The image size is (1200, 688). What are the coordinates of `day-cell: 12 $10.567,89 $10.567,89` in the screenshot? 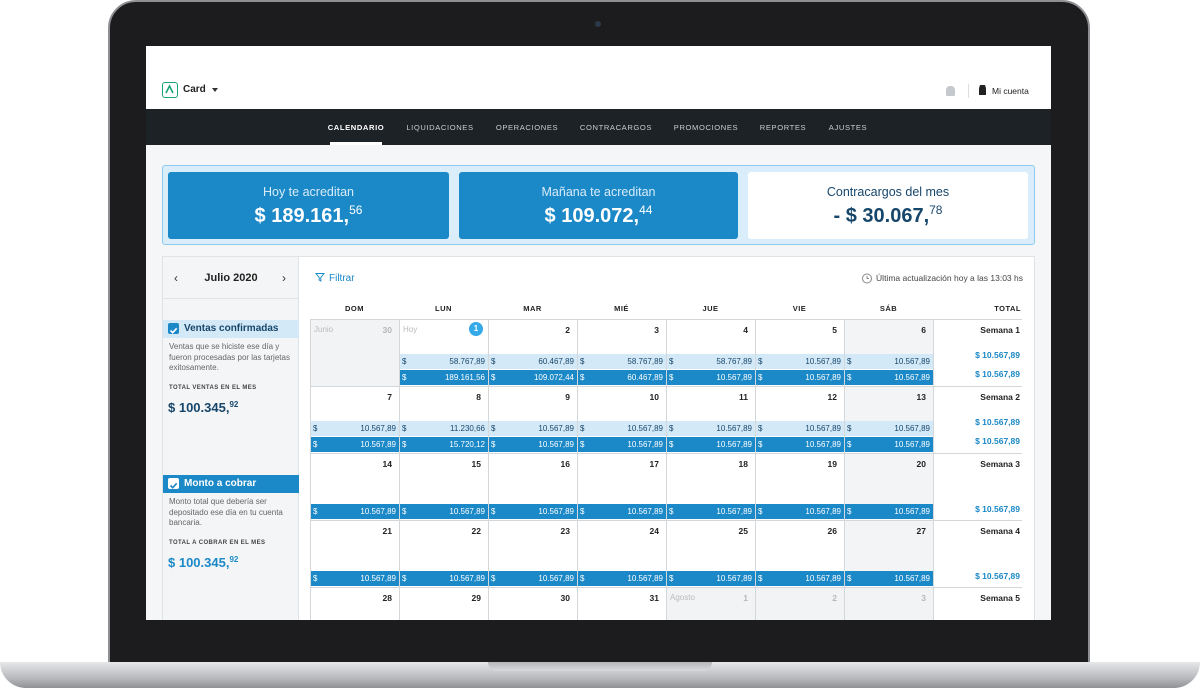 It's located at (799, 419).